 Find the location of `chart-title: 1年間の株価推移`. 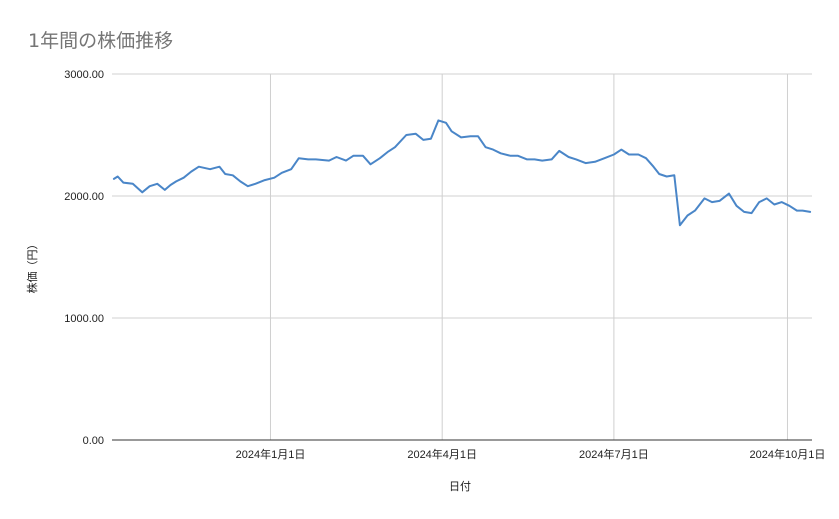

chart-title: 1年間の株価推移 is located at coordinates (101, 41).